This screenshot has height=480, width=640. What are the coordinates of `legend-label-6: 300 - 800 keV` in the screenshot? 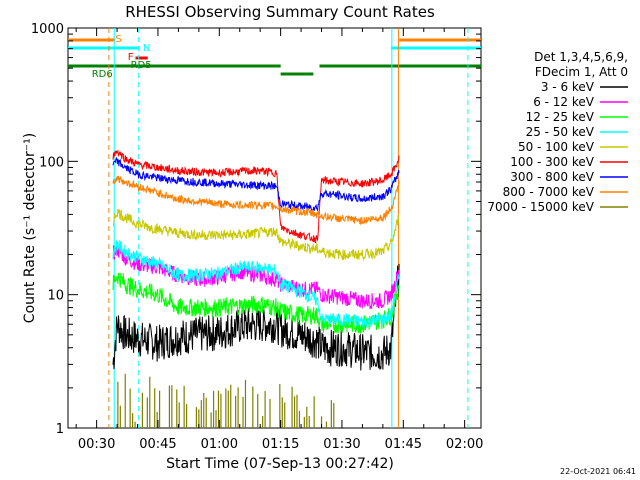 It's located at (552, 177).